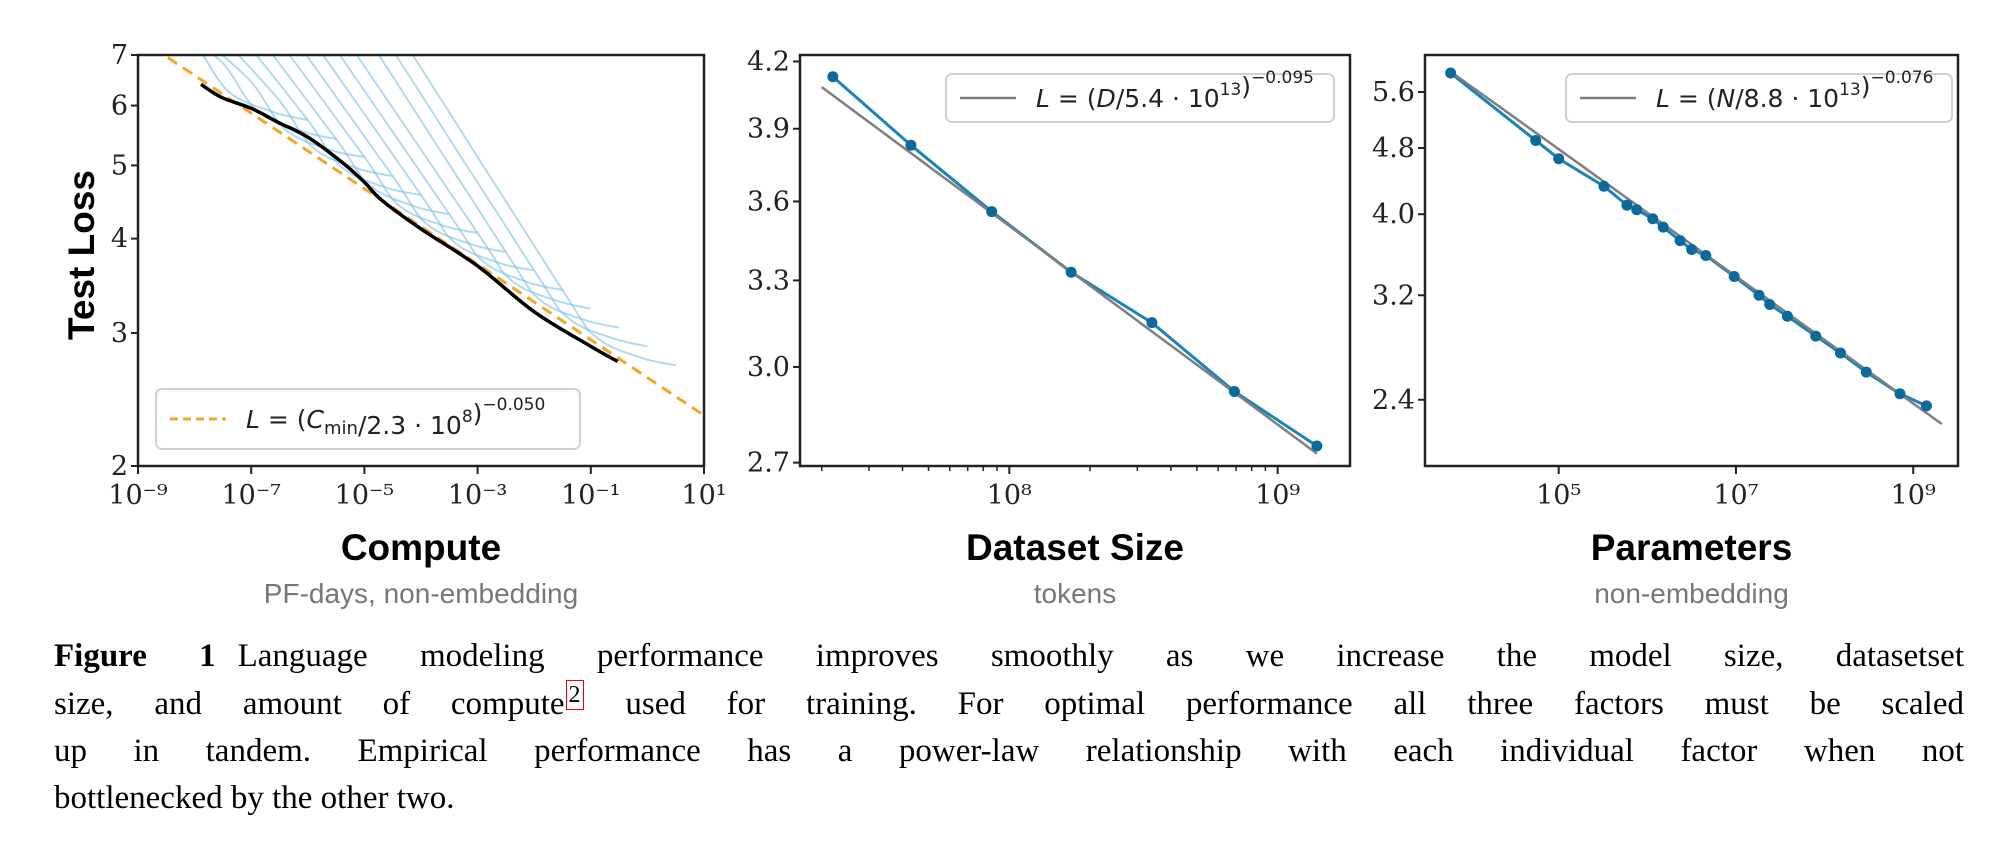 Image resolution: width=2000 pixels, height=856 pixels. I want to click on y-tick-label: 5, so click(119, 165).